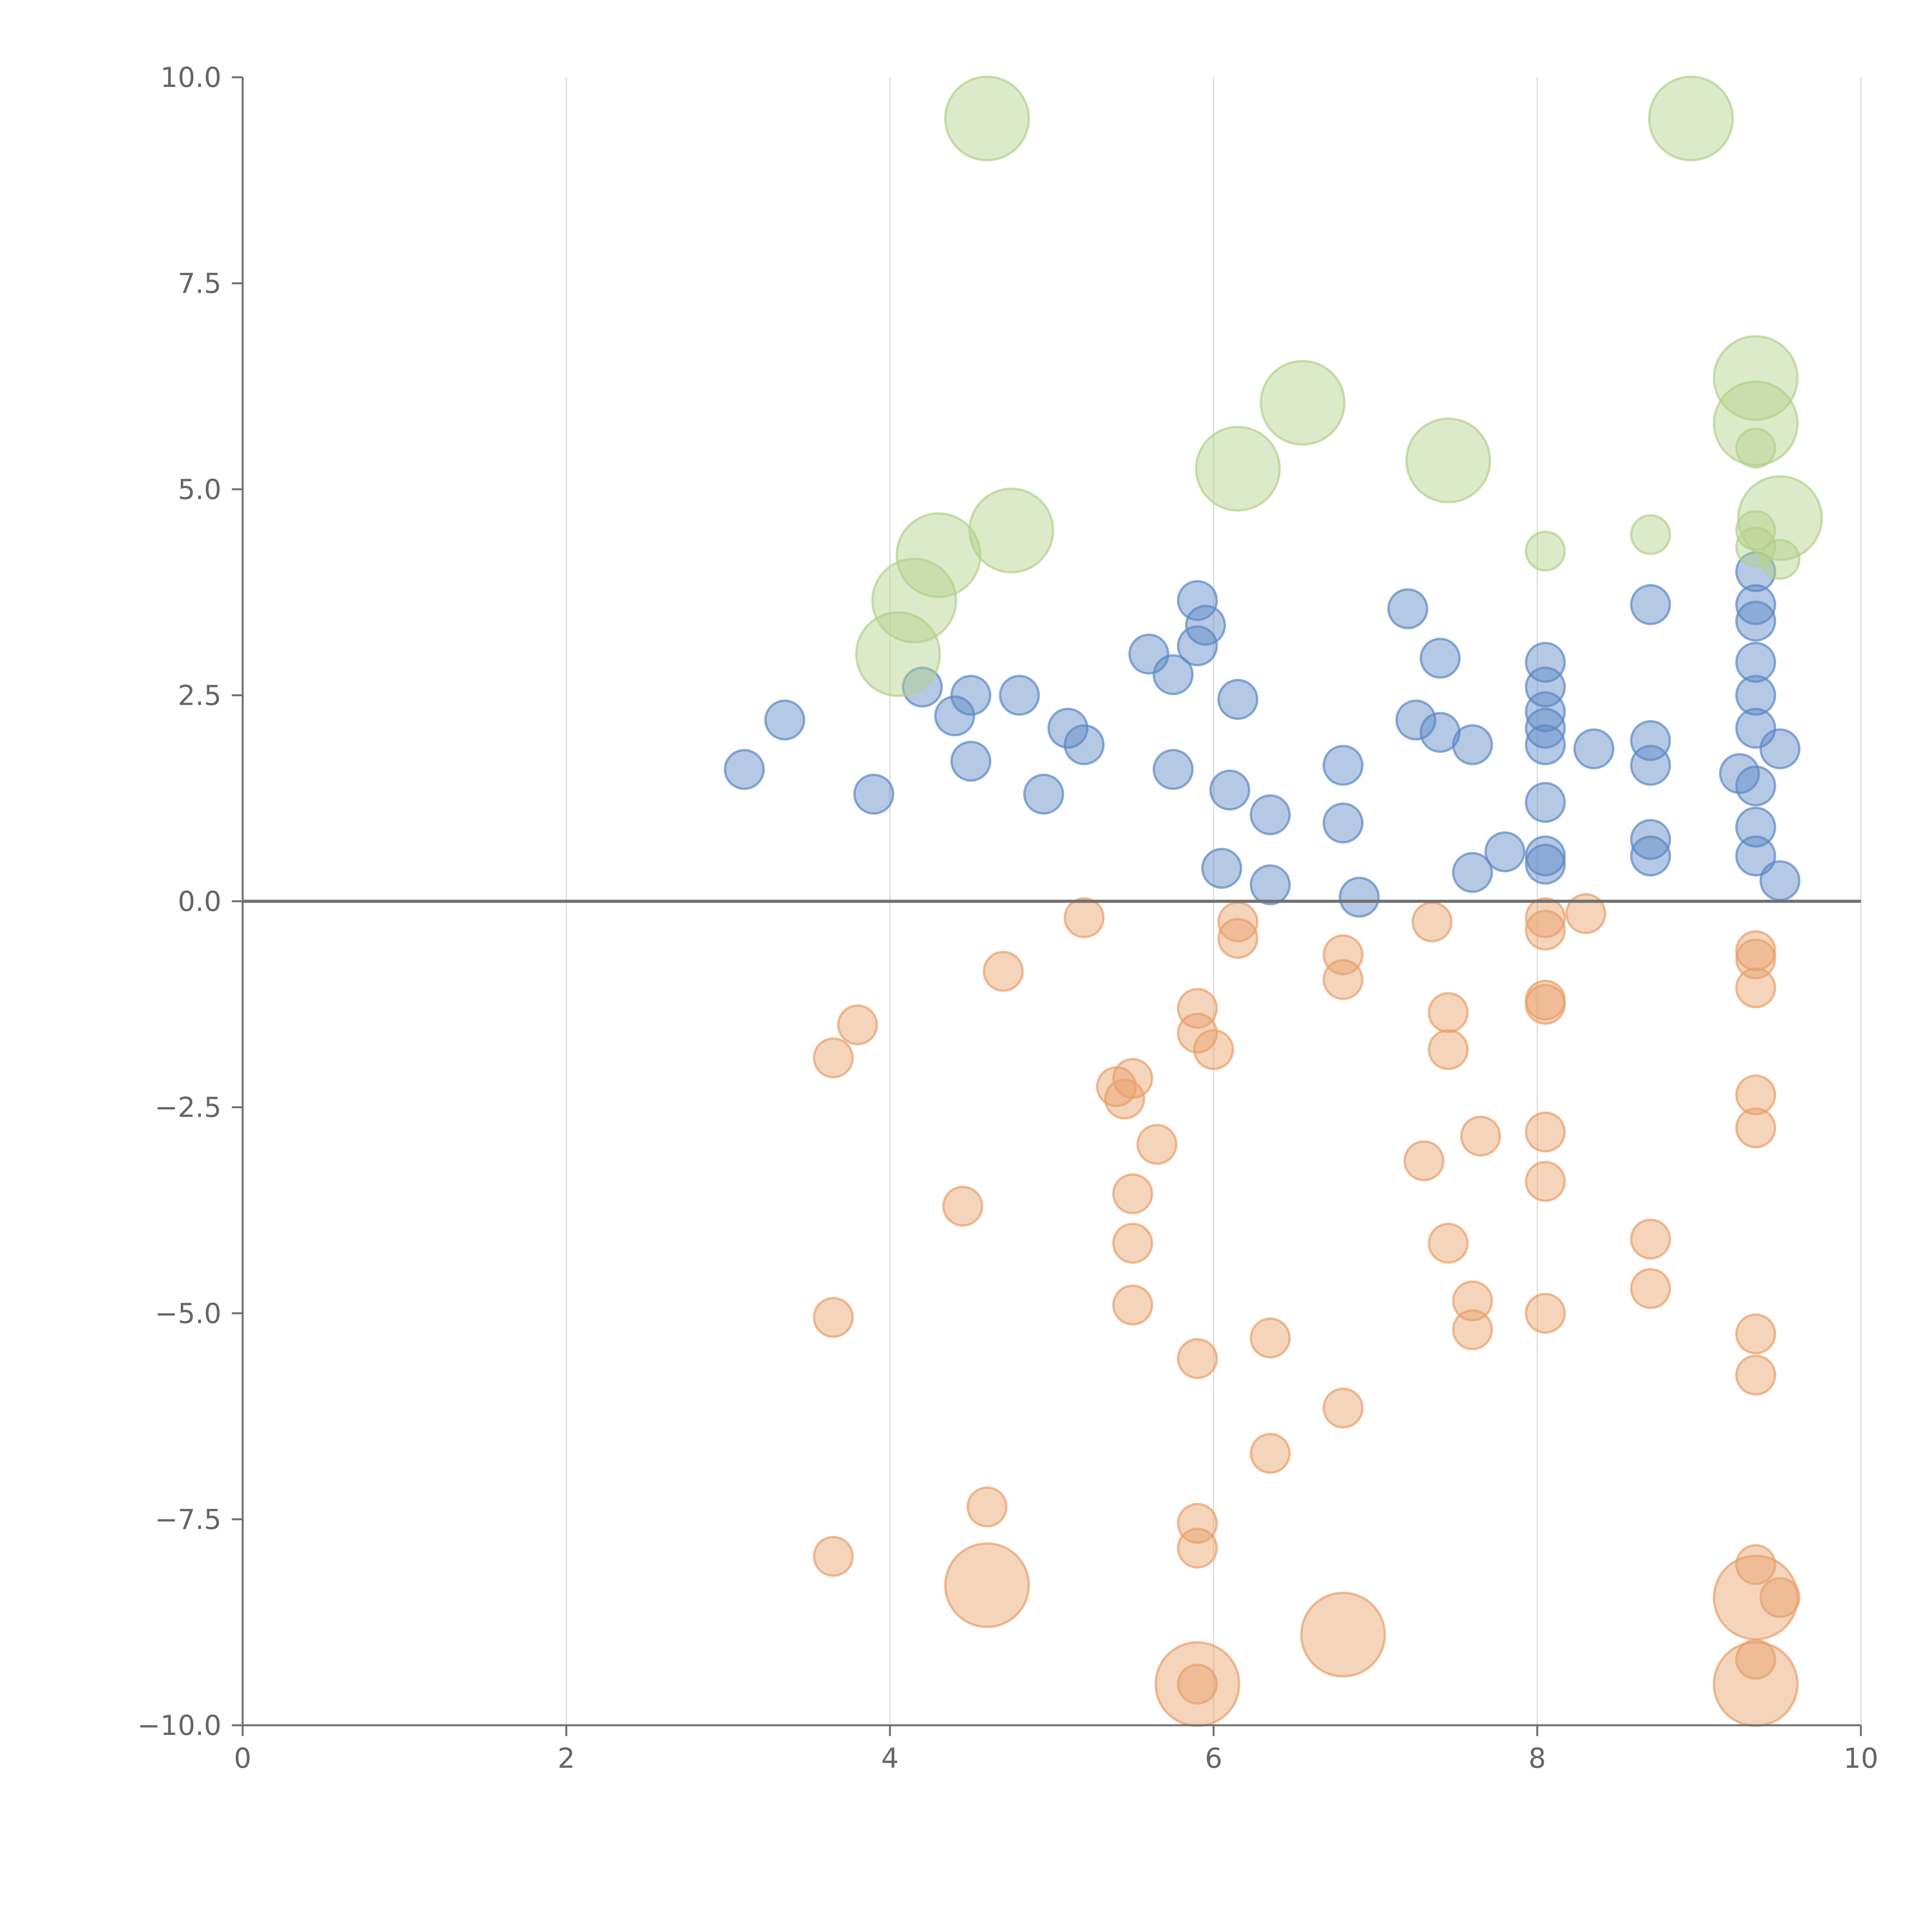 The height and width of the screenshot is (1932, 1932). Describe the element at coordinates (243, 1758) in the screenshot. I see `x-tick-label-0: 0` at that location.